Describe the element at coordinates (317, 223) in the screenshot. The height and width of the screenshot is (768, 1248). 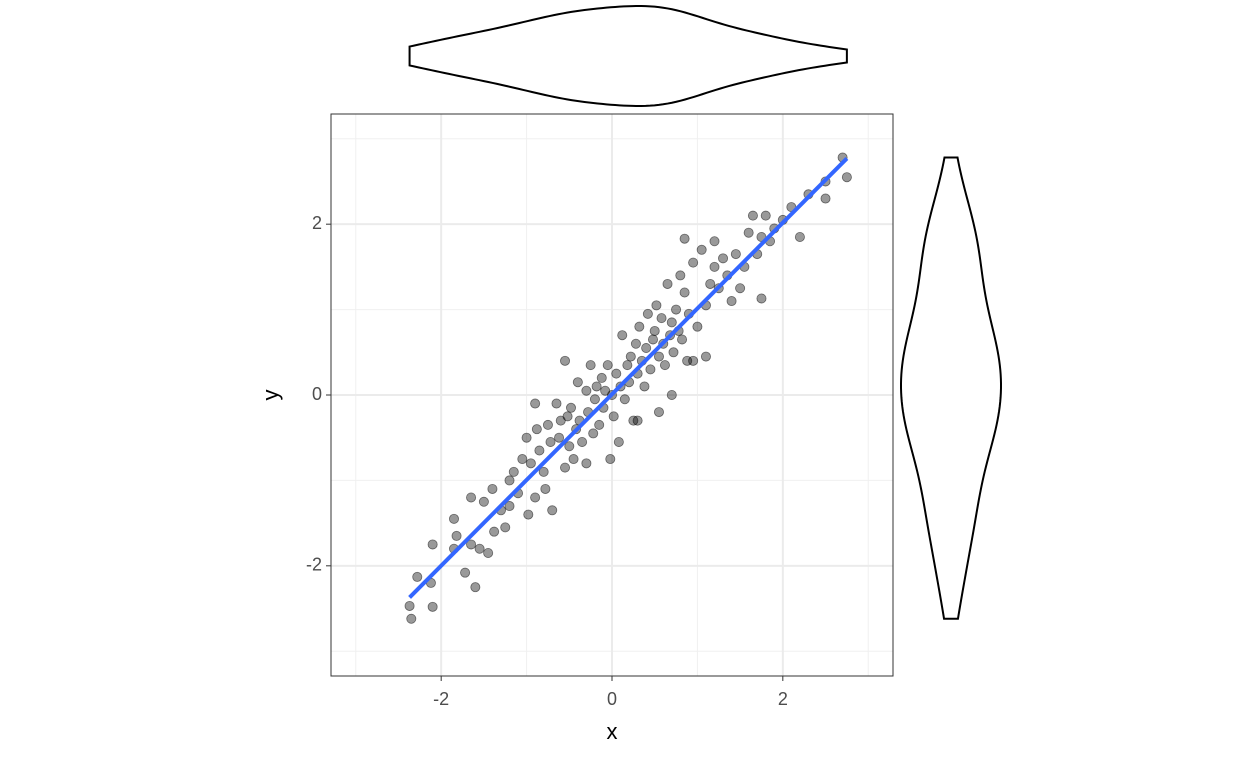
I see `y-tick-label: 2` at that location.